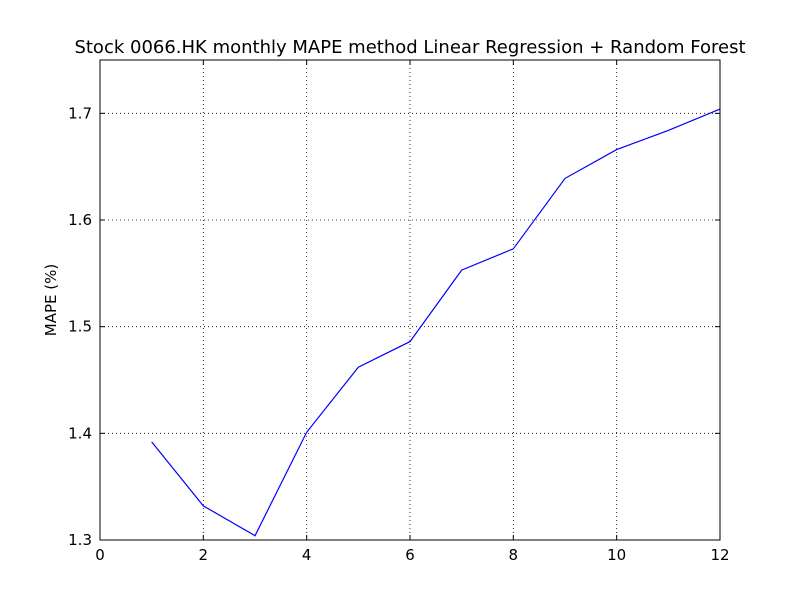  What do you see at coordinates (410, 555) in the screenshot?
I see `x-tick-label: 6` at bounding box center [410, 555].